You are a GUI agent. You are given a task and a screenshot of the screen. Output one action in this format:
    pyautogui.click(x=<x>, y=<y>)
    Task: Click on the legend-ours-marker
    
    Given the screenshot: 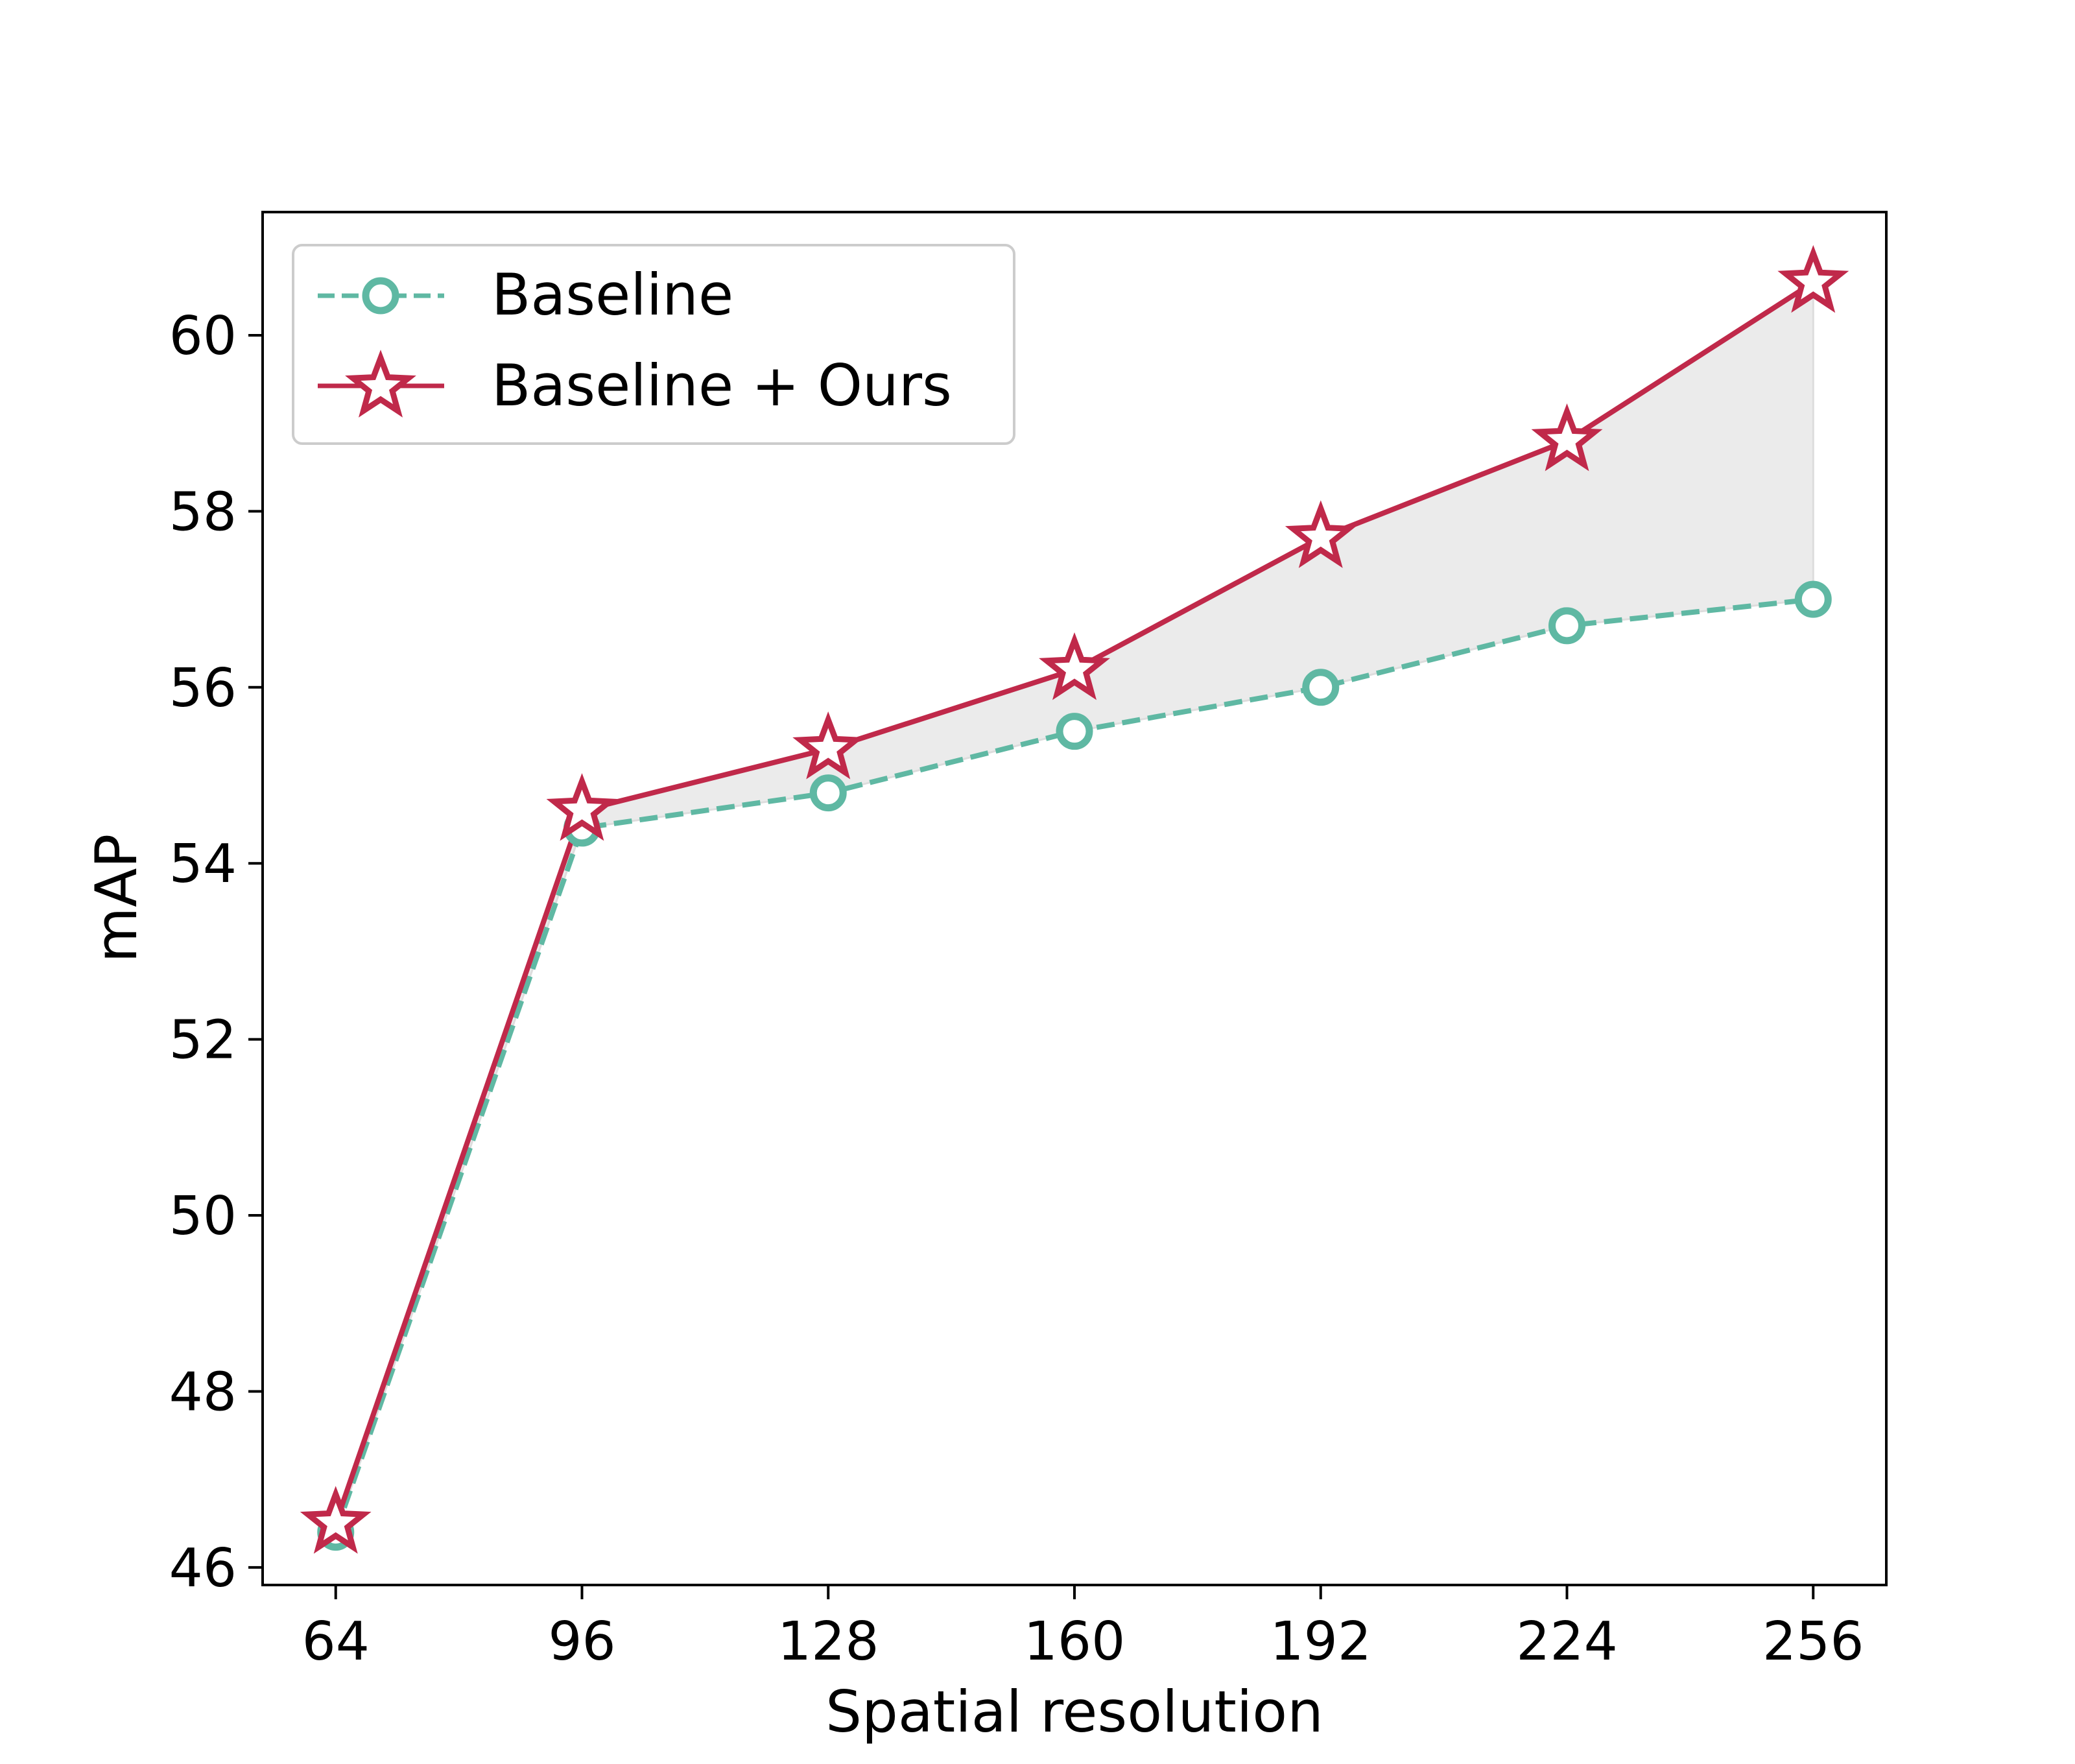 What is the action you would take?
    pyautogui.click(x=380, y=384)
    